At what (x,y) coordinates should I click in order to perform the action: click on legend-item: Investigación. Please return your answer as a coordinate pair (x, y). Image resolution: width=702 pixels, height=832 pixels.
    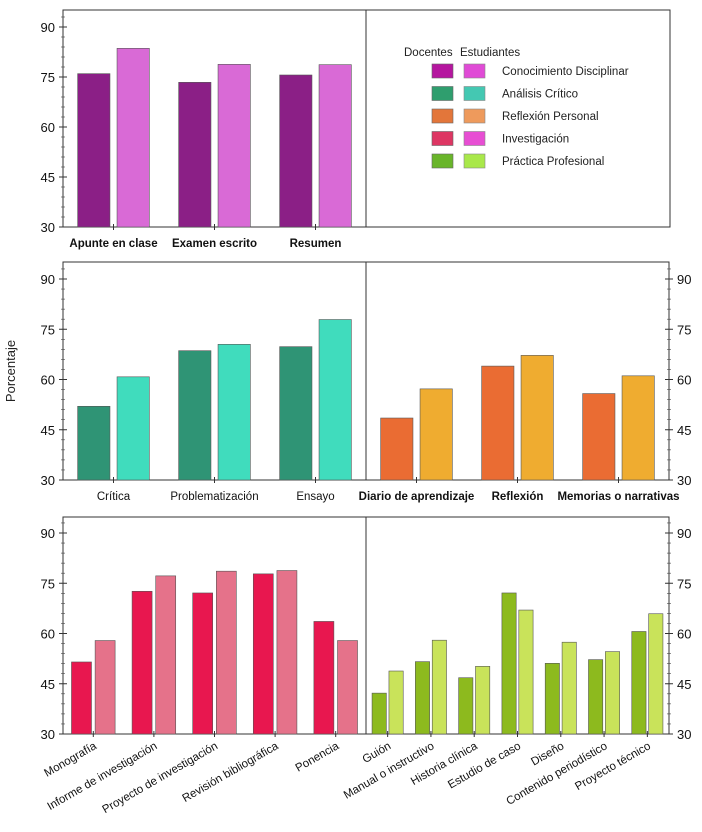
    Looking at the image, I should click on (500, 138).